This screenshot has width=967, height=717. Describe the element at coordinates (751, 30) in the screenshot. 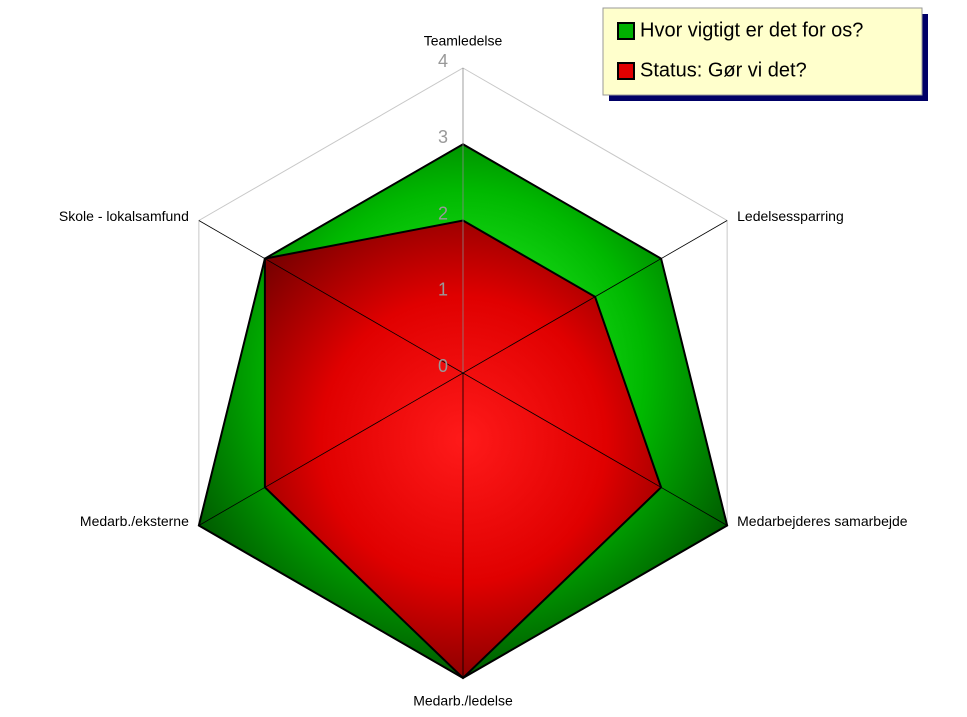

I see `legend-label: Hvor vigtigt er det for os?` at that location.